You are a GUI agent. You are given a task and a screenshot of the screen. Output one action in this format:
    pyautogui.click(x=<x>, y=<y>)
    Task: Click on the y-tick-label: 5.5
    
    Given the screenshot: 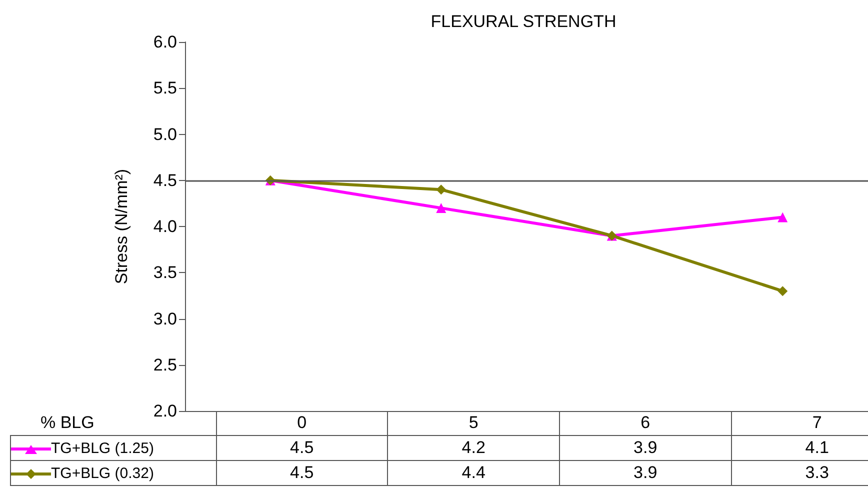 What is the action you would take?
    pyautogui.click(x=165, y=88)
    